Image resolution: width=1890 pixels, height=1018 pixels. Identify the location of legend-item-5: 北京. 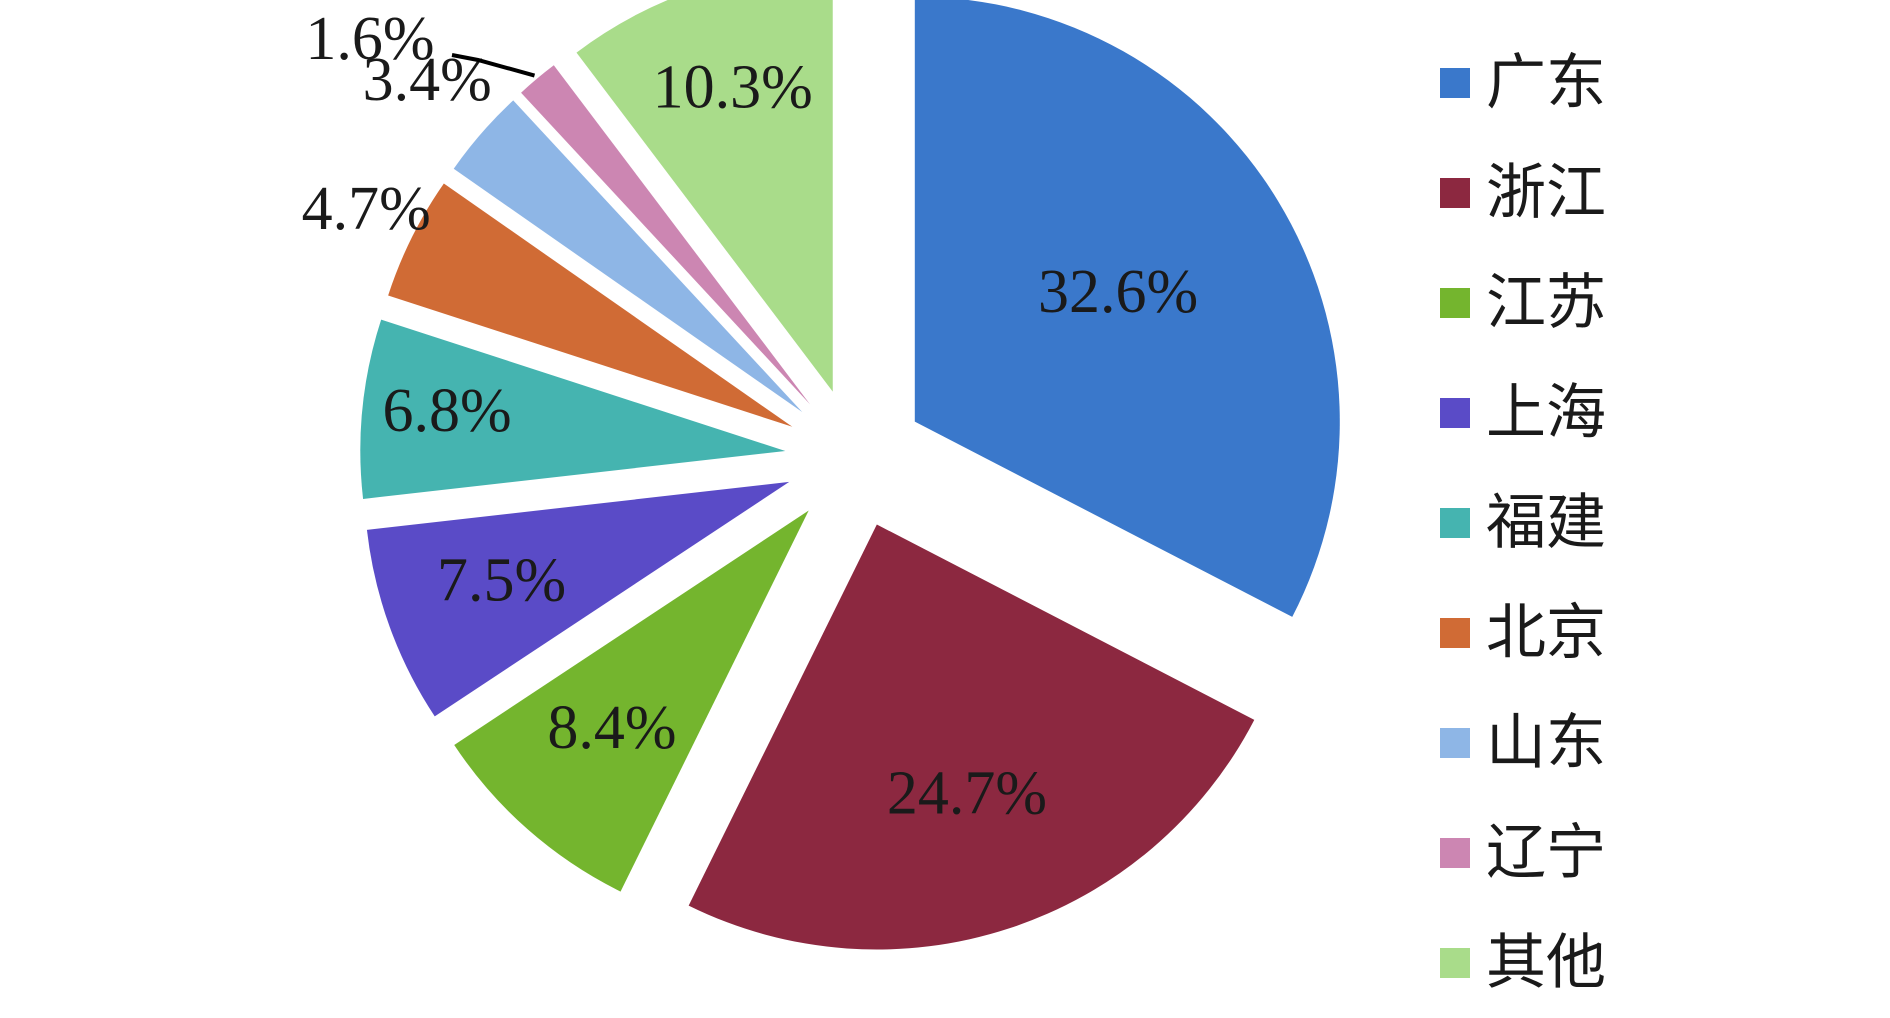
(1650, 633).